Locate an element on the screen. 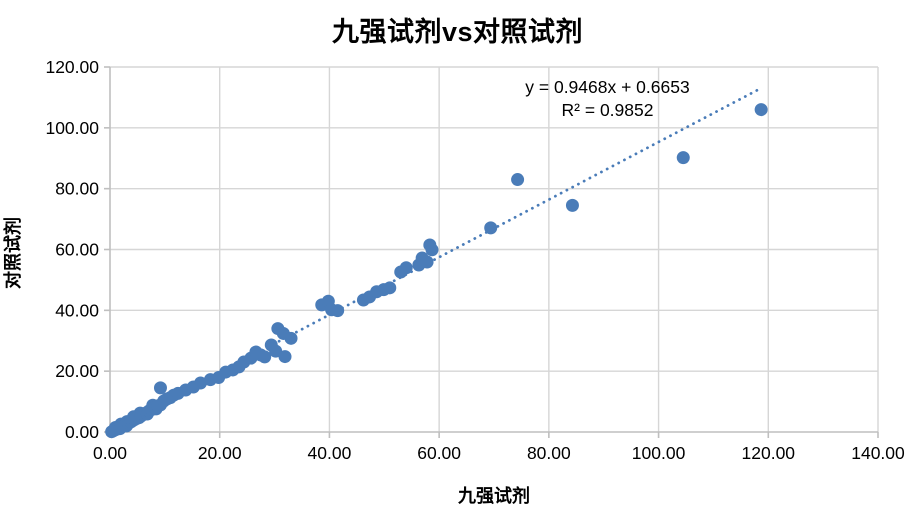 The height and width of the screenshot is (518, 915). trendline-equation: y = 0.9468x + 0.6653 is located at coordinates (607, 87).